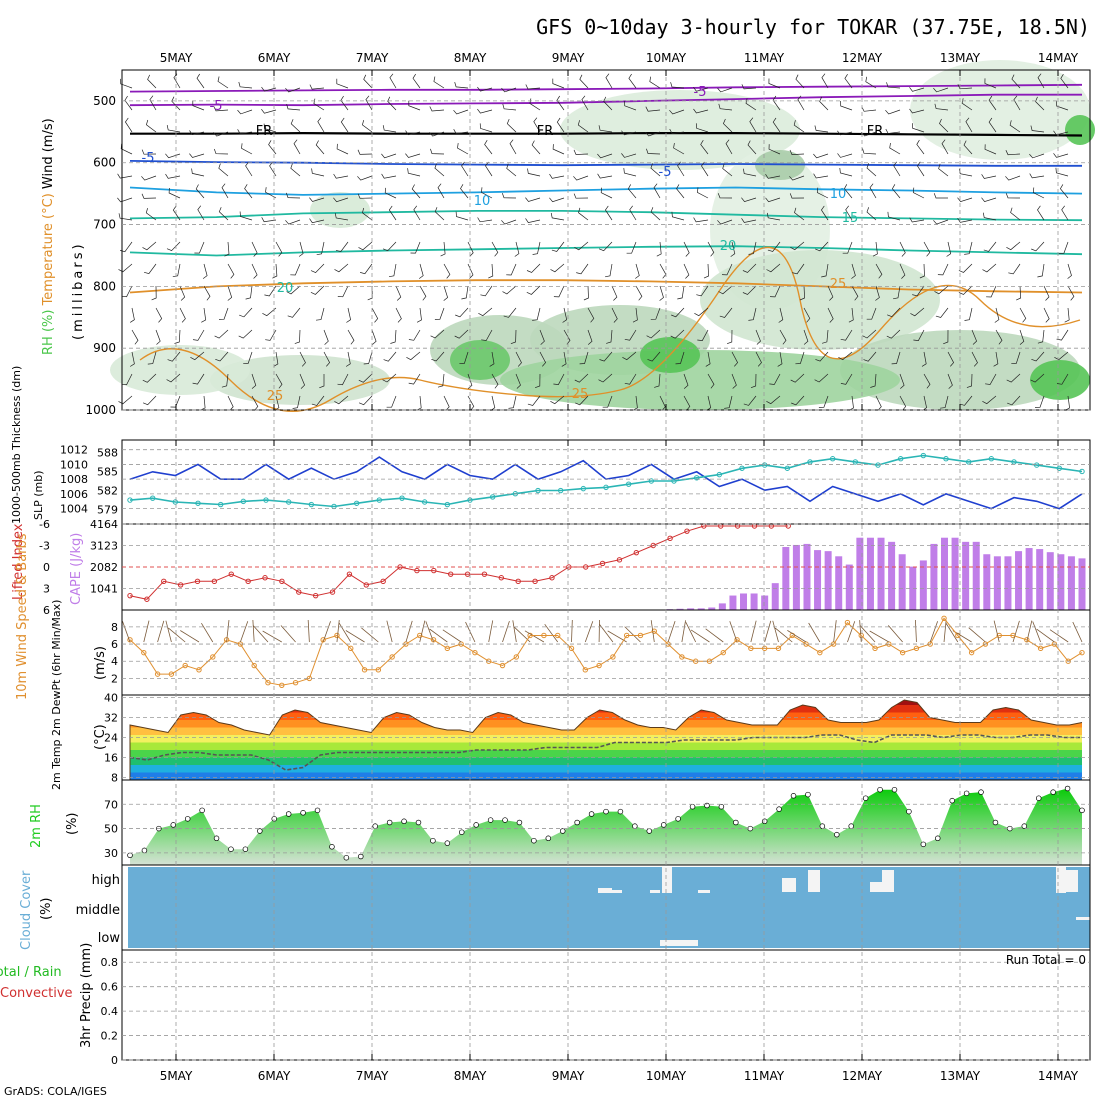 The width and height of the screenshot is (1100, 1100). What do you see at coordinates (109, 938) in the screenshot?
I see `cloud-level-label: low` at bounding box center [109, 938].